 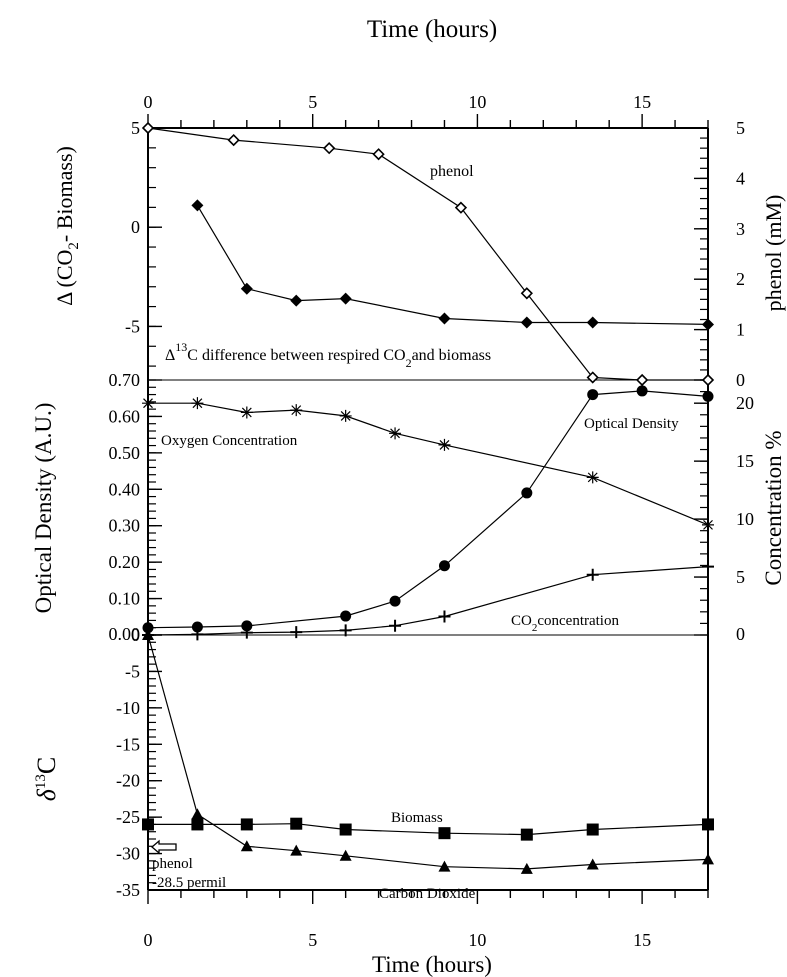 I want to click on series-co2-concentration, so click(x=428, y=600).